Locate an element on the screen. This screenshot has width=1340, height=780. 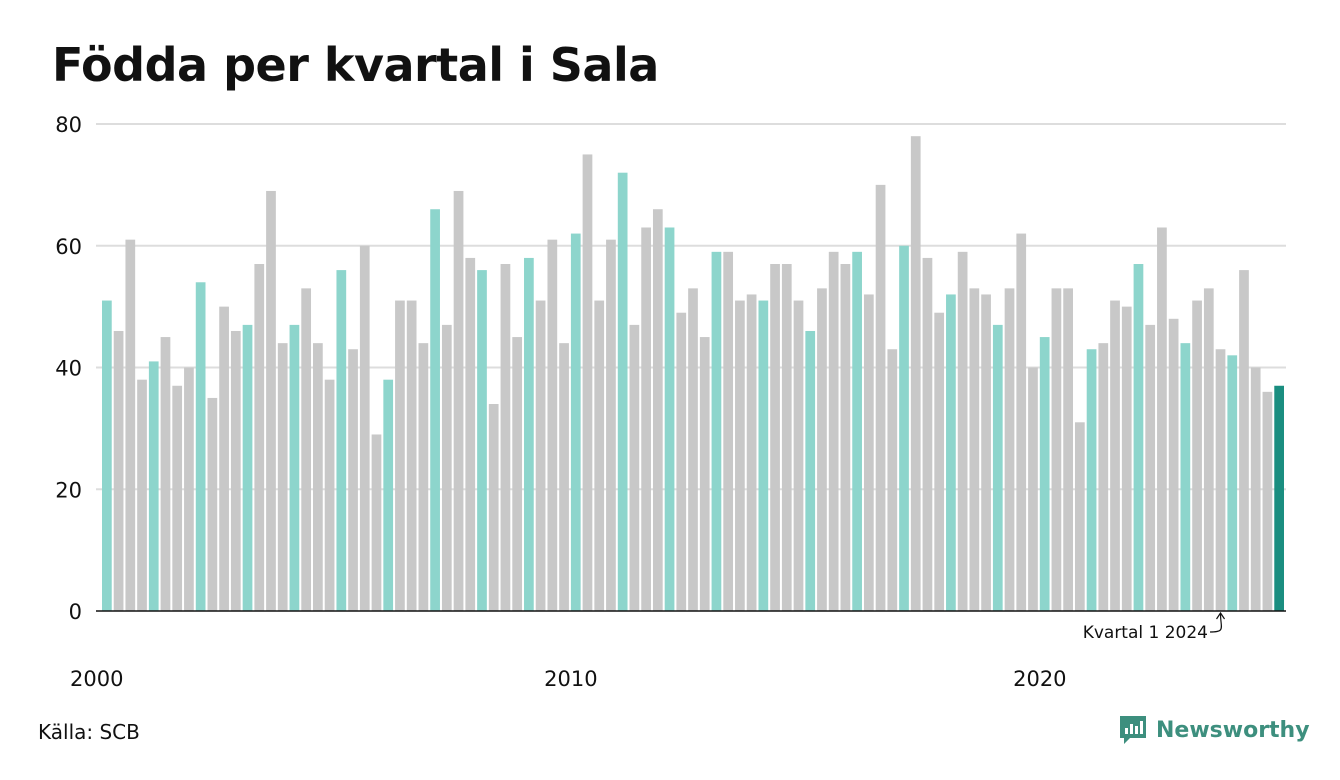
y-tick-label: 40 is located at coordinates (68, 369).